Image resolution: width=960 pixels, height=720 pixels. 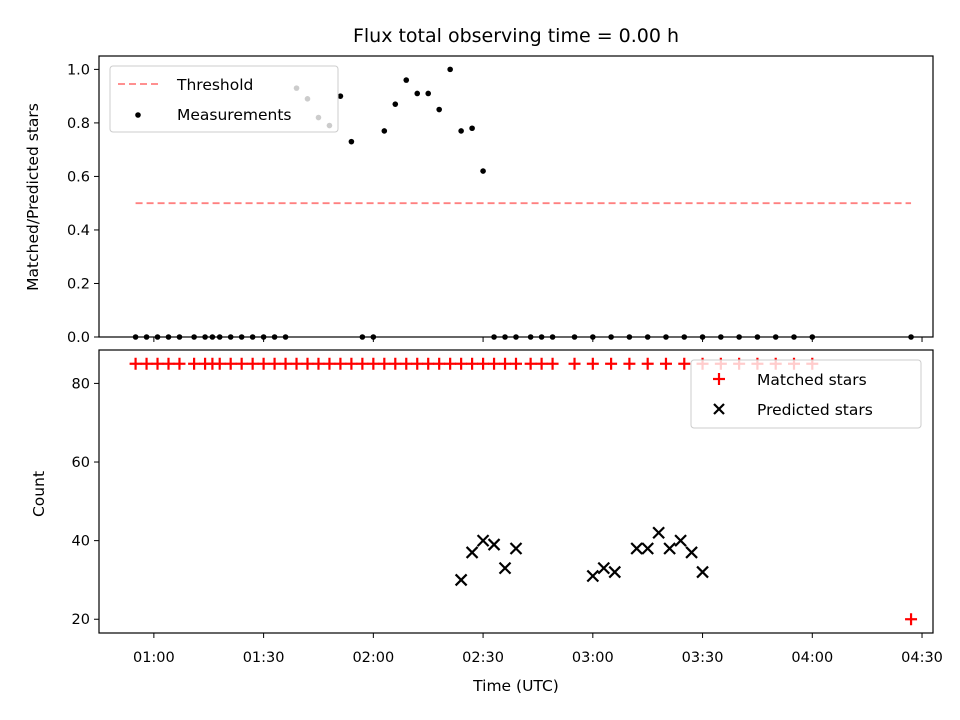 What do you see at coordinates (83, 204) in the screenshot?
I see `top-y-ticks: 0.0 0.2 0.4 0.6 0.8 1.0` at bounding box center [83, 204].